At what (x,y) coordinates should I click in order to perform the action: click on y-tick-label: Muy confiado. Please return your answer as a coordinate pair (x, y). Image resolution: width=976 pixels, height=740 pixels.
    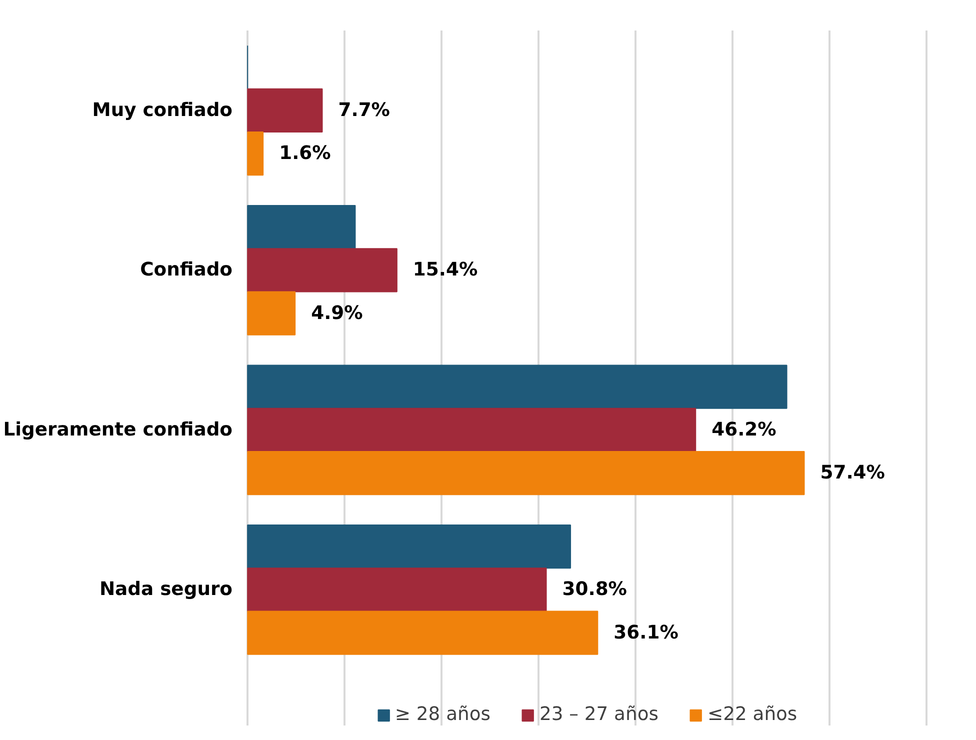
    Looking at the image, I should click on (162, 110).